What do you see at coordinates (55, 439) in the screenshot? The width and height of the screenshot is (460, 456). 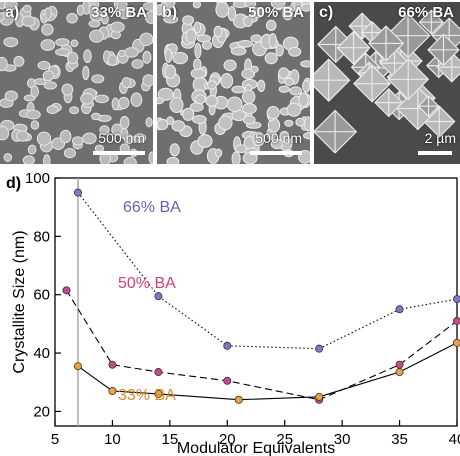 I see `x-tick-label: 5` at bounding box center [55, 439].